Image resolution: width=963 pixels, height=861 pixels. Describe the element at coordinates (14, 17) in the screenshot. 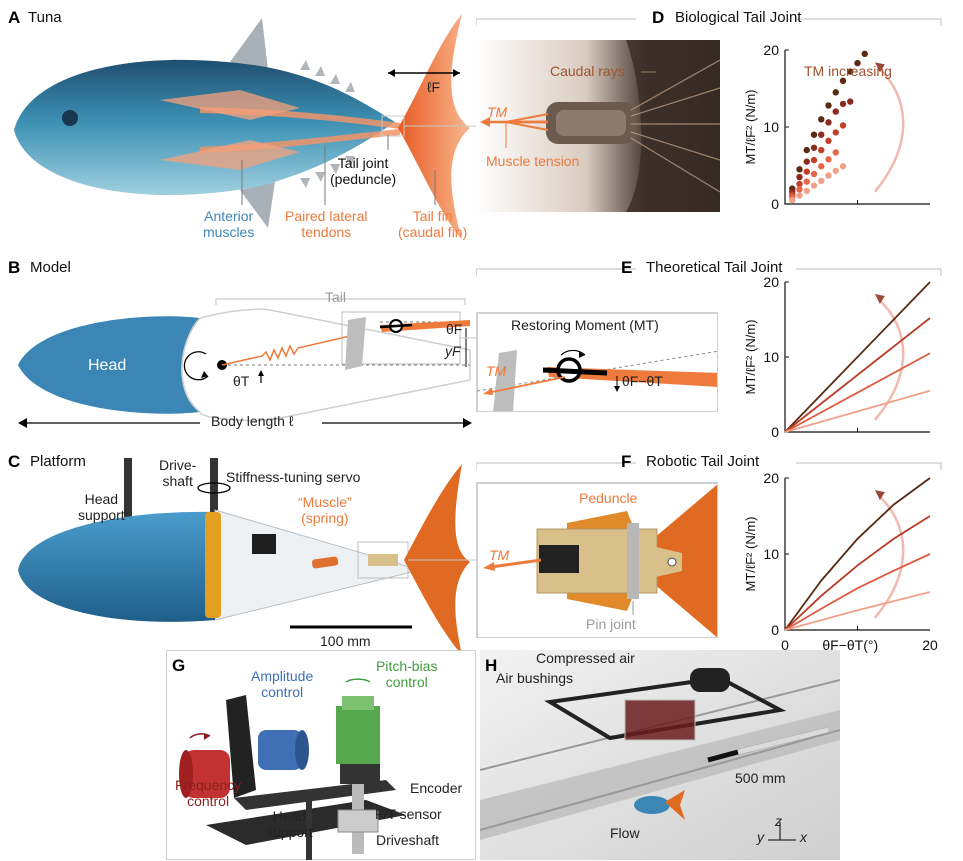

I see `panel-a-letter: A` at that location.